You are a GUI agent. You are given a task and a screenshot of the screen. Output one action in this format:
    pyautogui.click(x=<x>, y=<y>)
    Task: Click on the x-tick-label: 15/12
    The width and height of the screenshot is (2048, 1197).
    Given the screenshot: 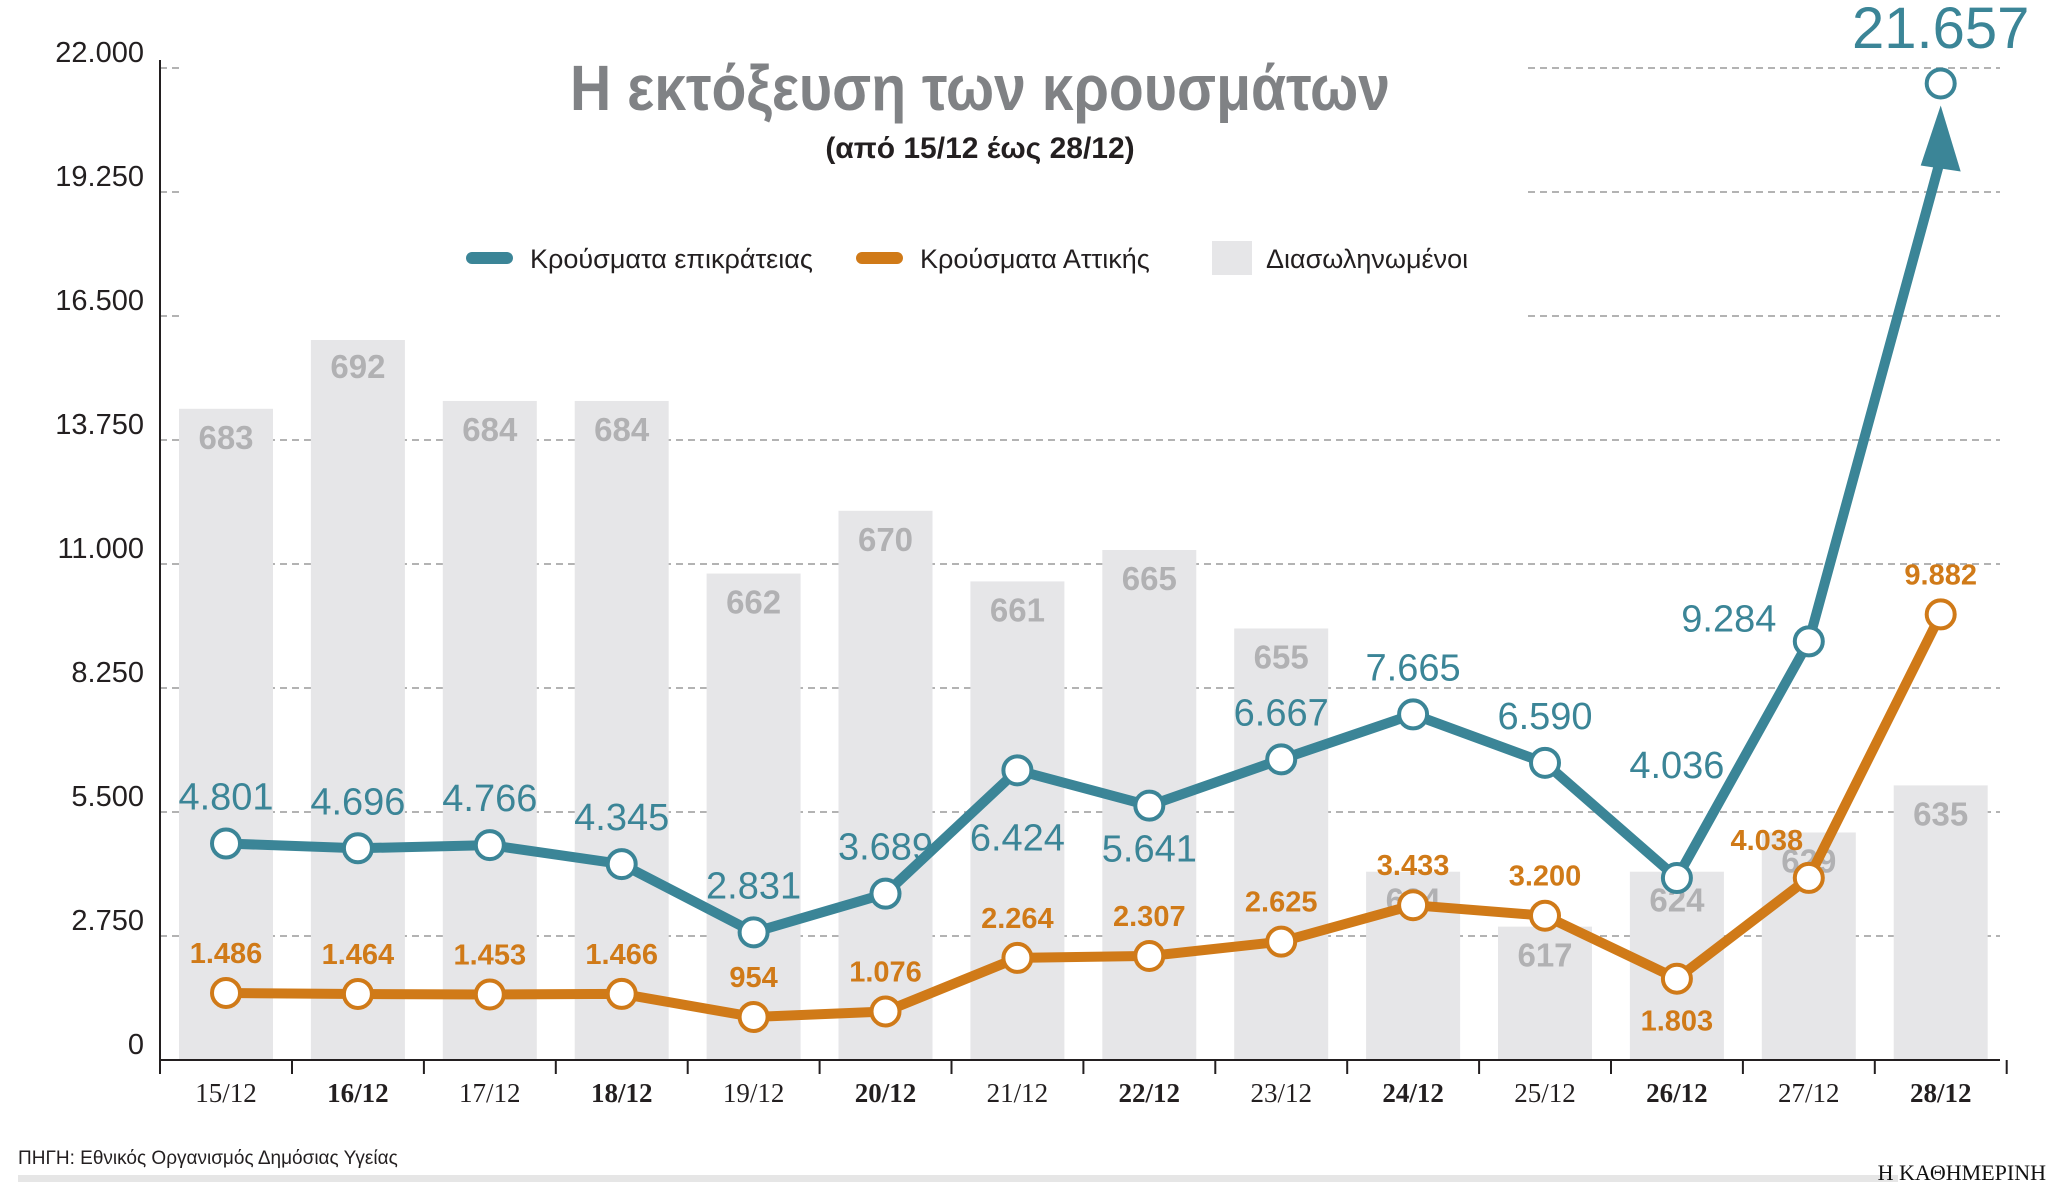 What is the action you would take?
    pyautogui.click(x=226, y=1093)
    